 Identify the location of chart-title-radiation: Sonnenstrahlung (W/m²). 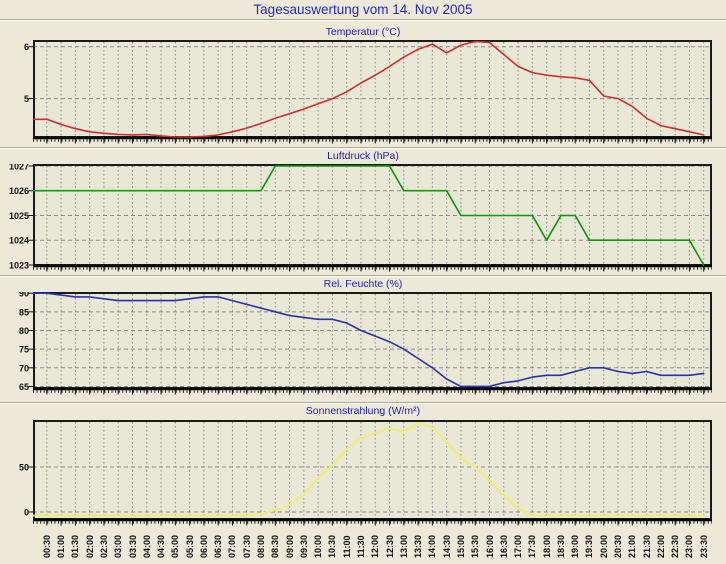
(363, 411).